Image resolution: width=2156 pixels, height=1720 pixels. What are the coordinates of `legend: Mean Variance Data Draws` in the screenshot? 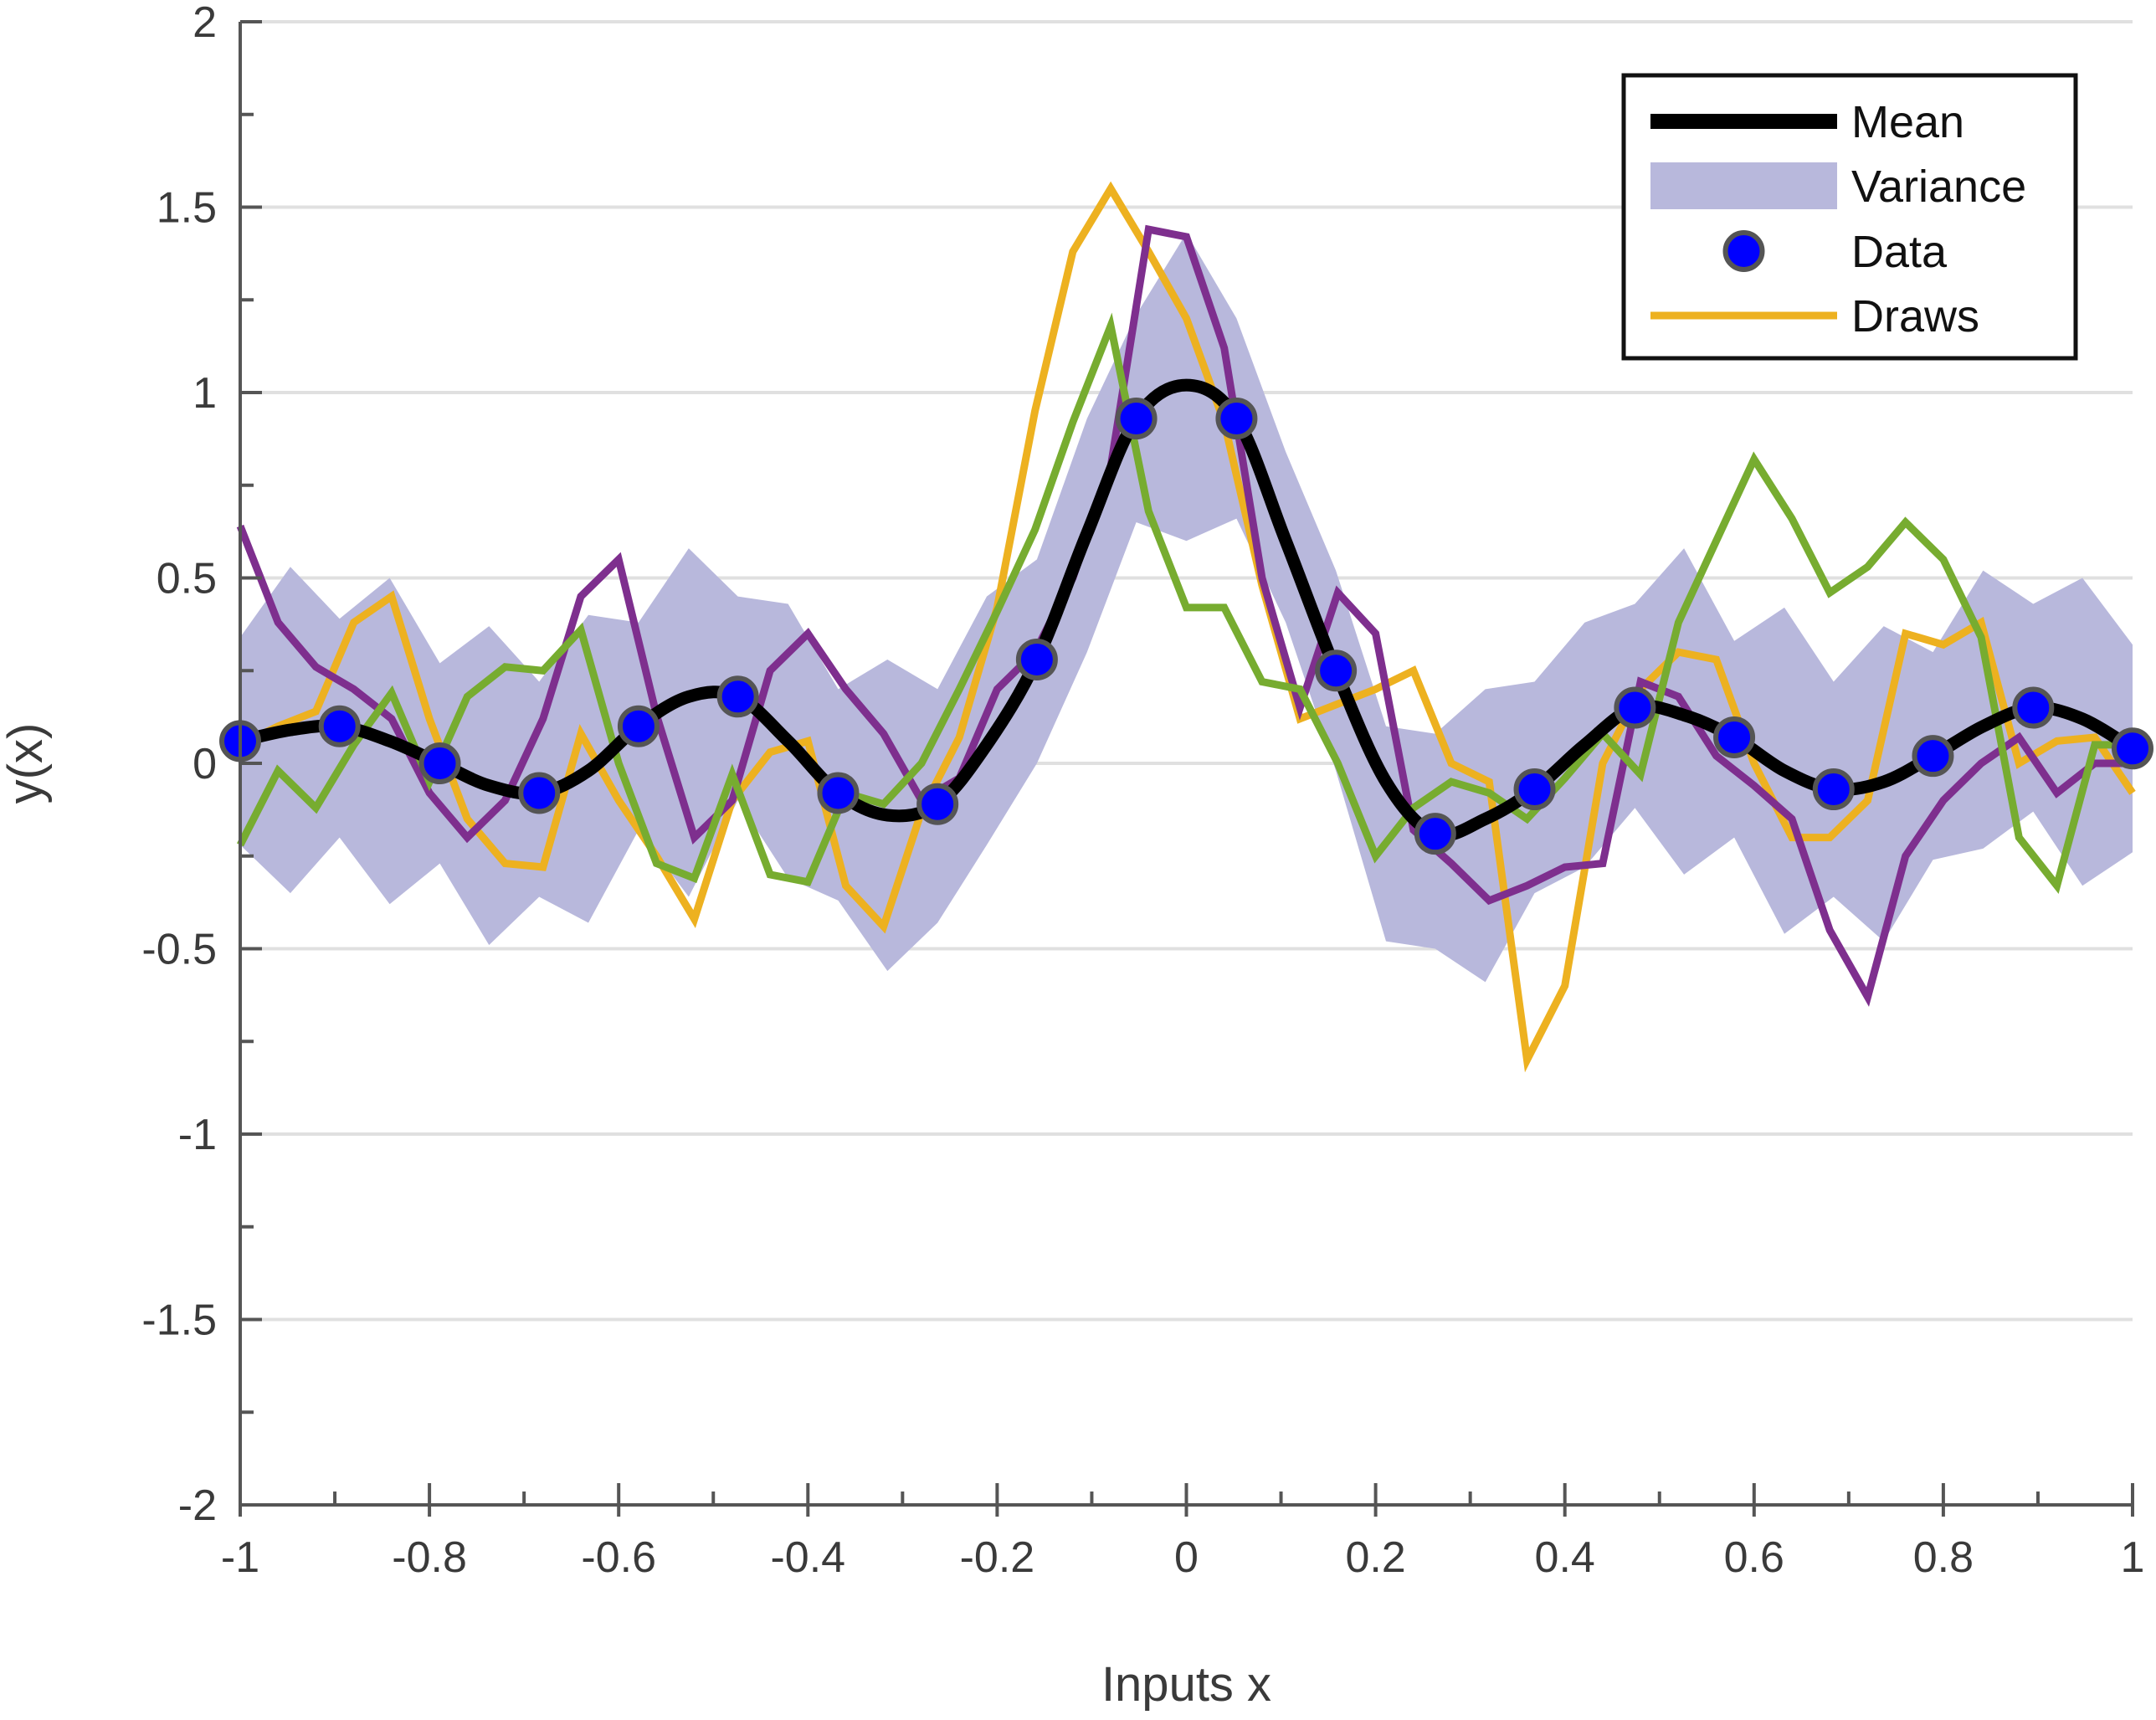 It's located at (1849, 217).